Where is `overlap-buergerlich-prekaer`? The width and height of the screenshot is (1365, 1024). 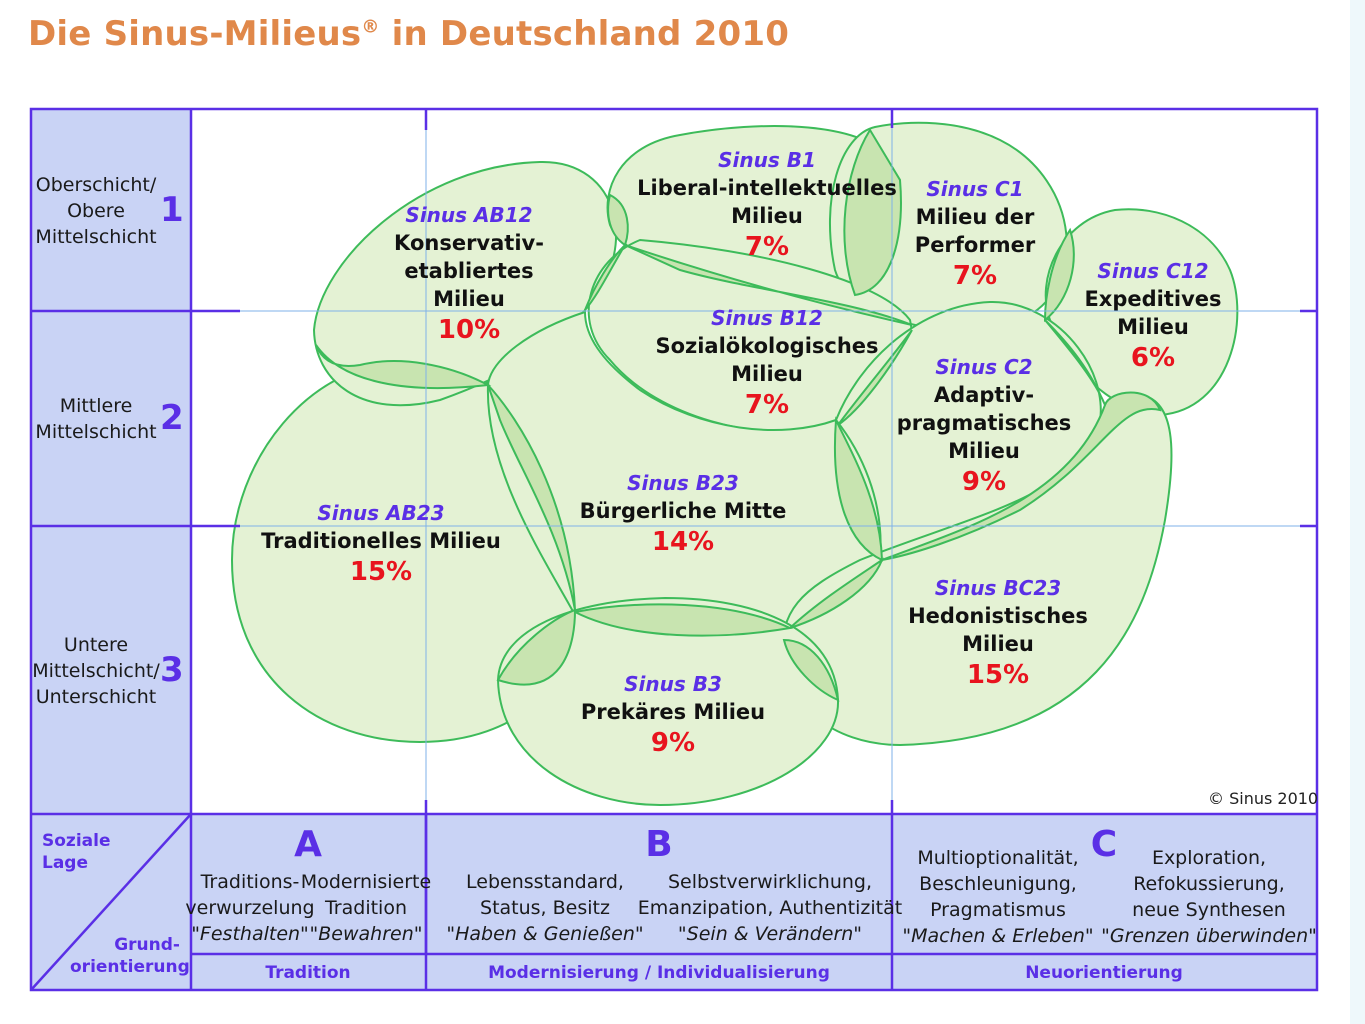 overlap-buergerlich-prekaer is located at coordinates (682, 620).